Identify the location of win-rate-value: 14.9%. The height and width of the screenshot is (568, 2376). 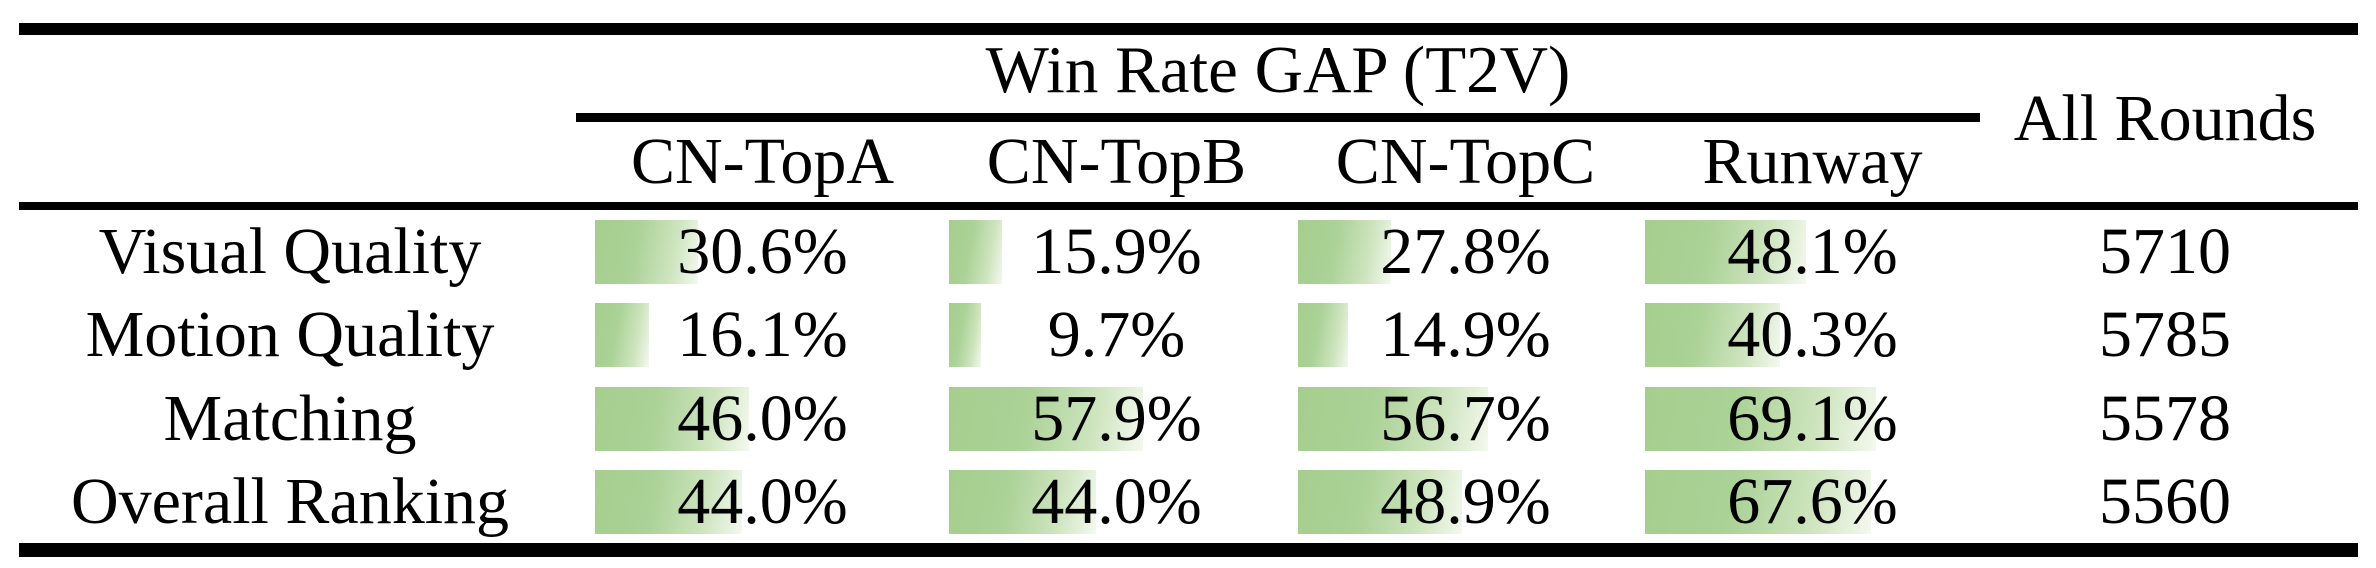
(1465, 334).